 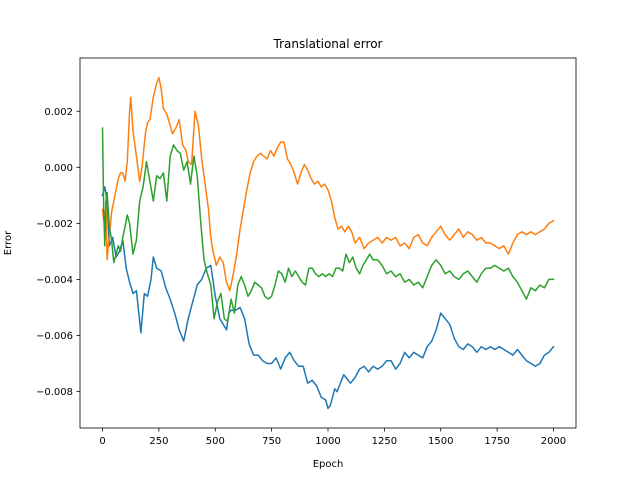 What do you see at coordinates (328, 464) in the screenshot?
I see `x-axis-label: Epoch` at bounding box center [328, 464].